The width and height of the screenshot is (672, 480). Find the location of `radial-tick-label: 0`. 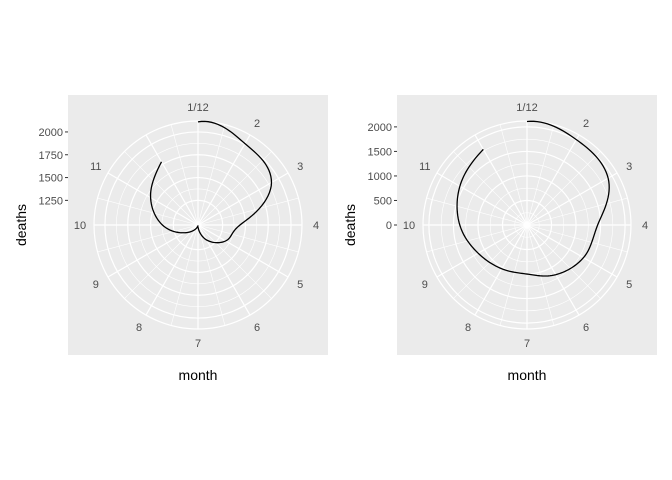

radial-tick-label: 0 is located at coordinates (389, 226).